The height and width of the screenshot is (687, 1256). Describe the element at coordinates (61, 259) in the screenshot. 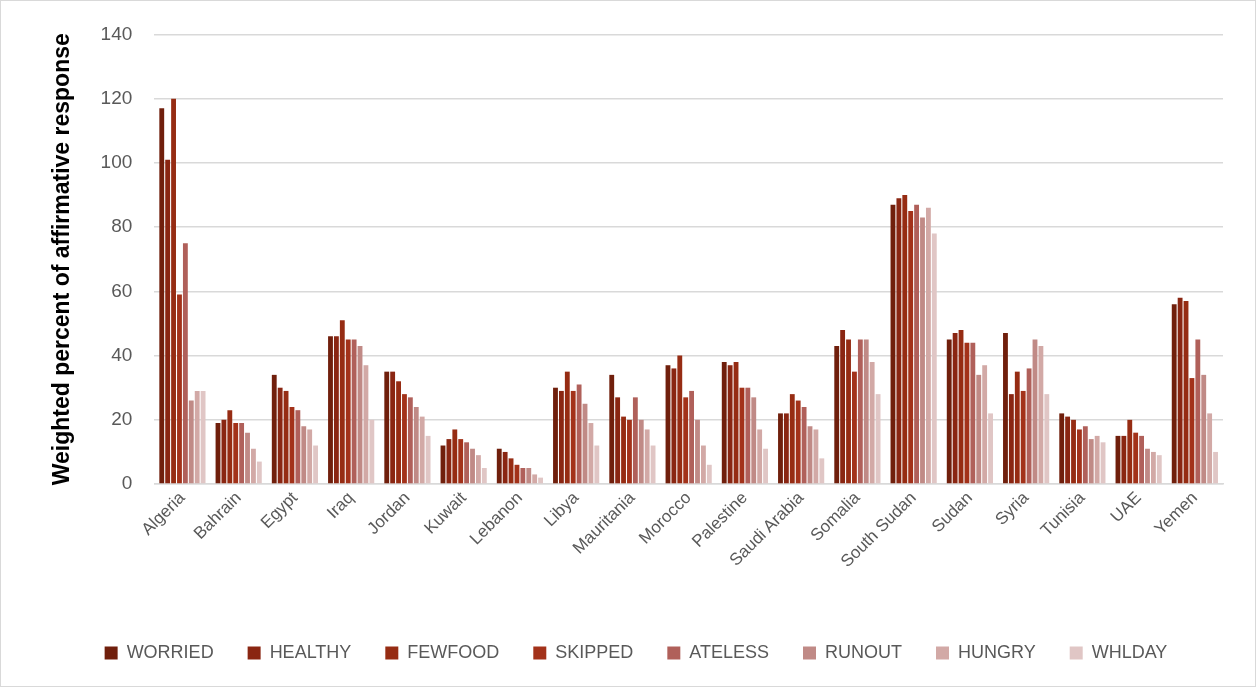

I see `y-axis-title: Weighted percent of affirmative response` at that location.